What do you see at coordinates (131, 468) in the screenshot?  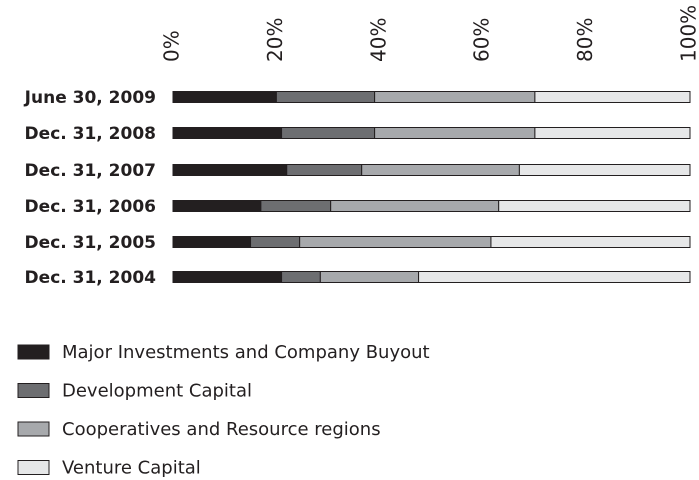 I see `legend-label: Venture Capital` at bounding box center [131, 468].